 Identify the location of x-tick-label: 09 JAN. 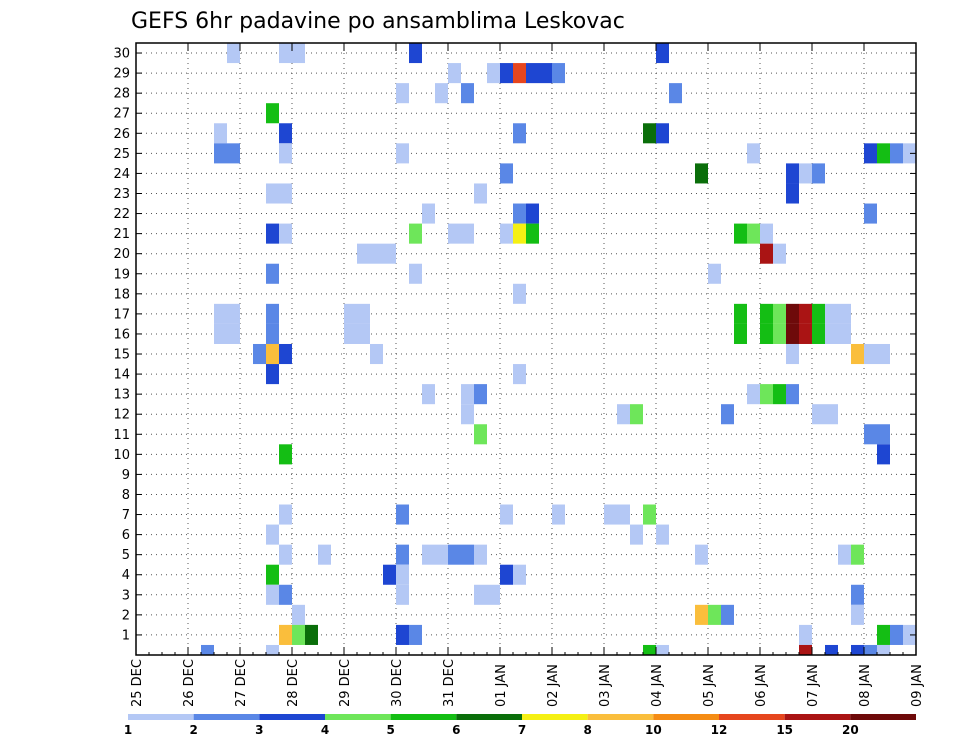
(917, 685).